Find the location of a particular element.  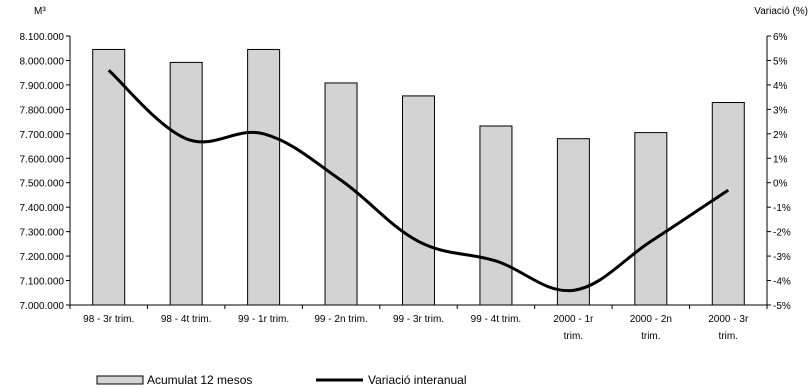

left-tick-label: 7.700.000 is located at coordinates (42, 135).